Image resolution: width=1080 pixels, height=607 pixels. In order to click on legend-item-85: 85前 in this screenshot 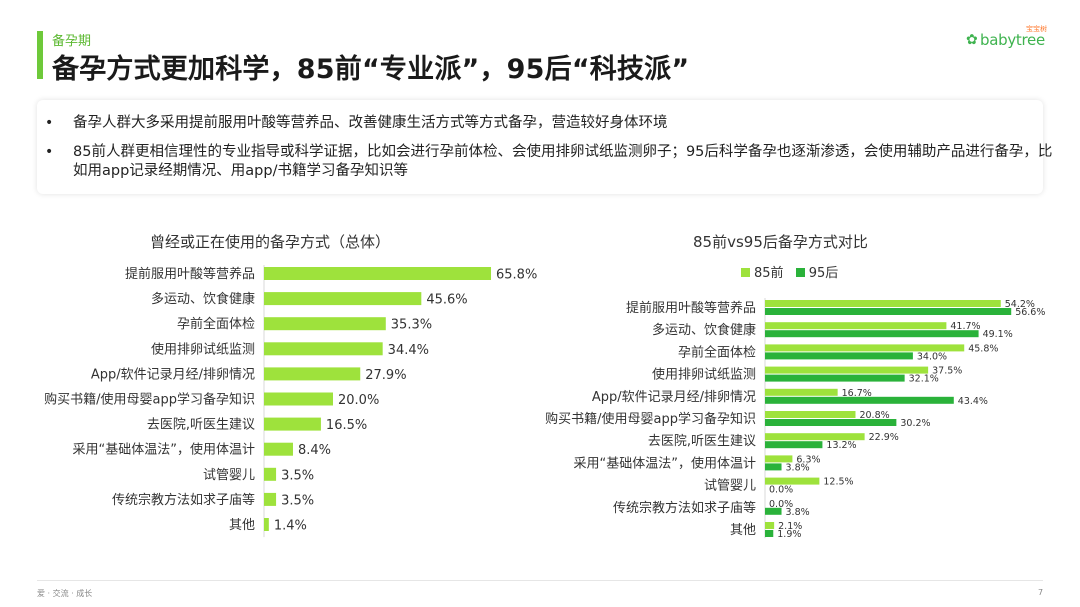, I will do `click(762, 271)`.